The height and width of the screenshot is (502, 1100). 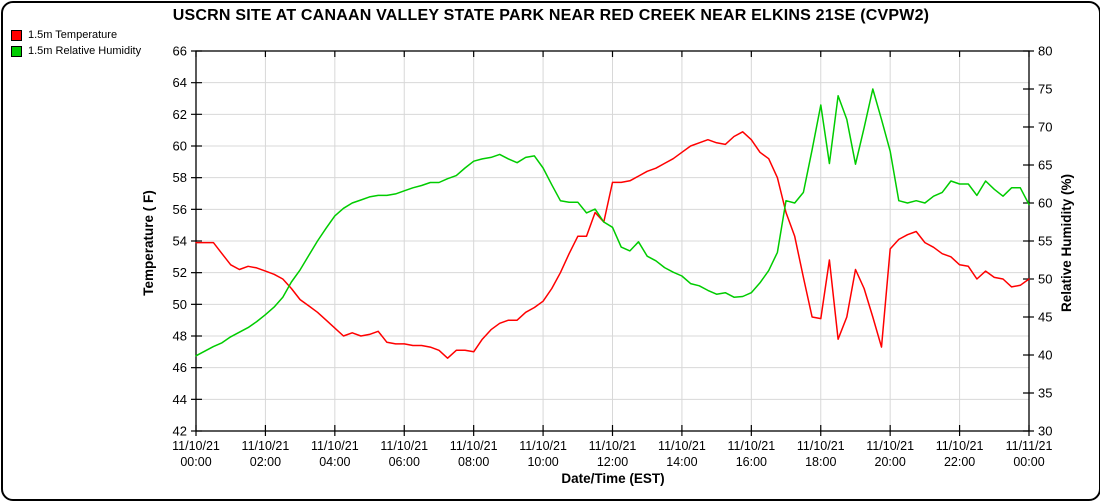 What do you see at coordinates (180, 367) in the screenshot?
I see `y-tick-label-left: 46` at bounding box center [180, 367].